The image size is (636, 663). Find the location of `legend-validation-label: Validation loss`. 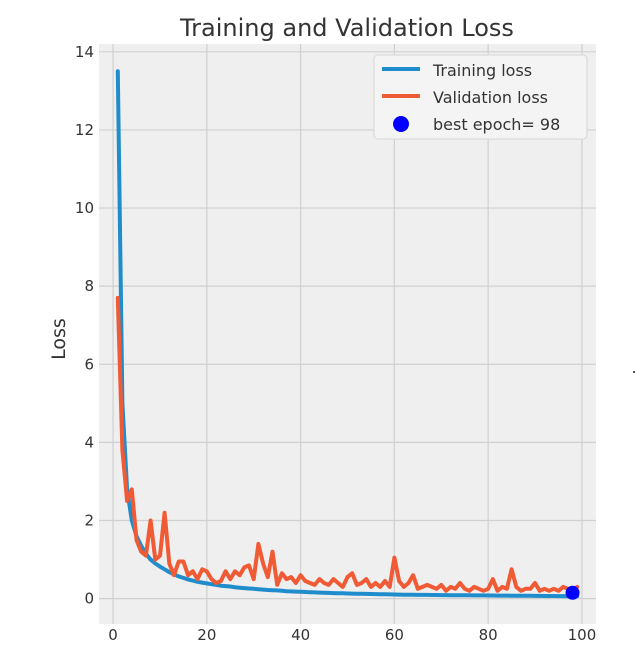

legend-validation-label: Validation loss is located at coordinates (490, 97).